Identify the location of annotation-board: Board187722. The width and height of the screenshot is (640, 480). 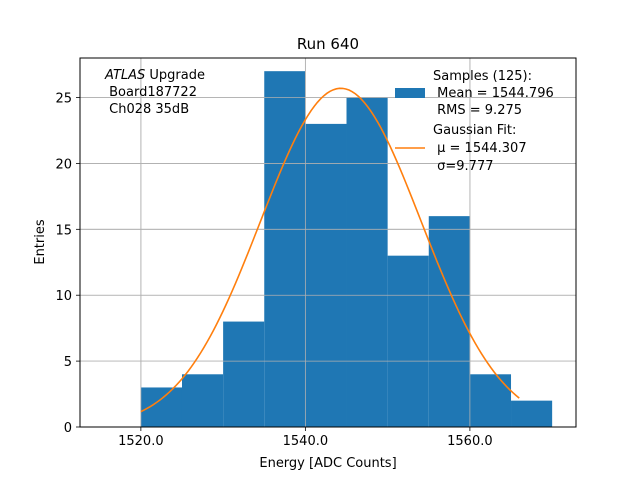
(151, 92).